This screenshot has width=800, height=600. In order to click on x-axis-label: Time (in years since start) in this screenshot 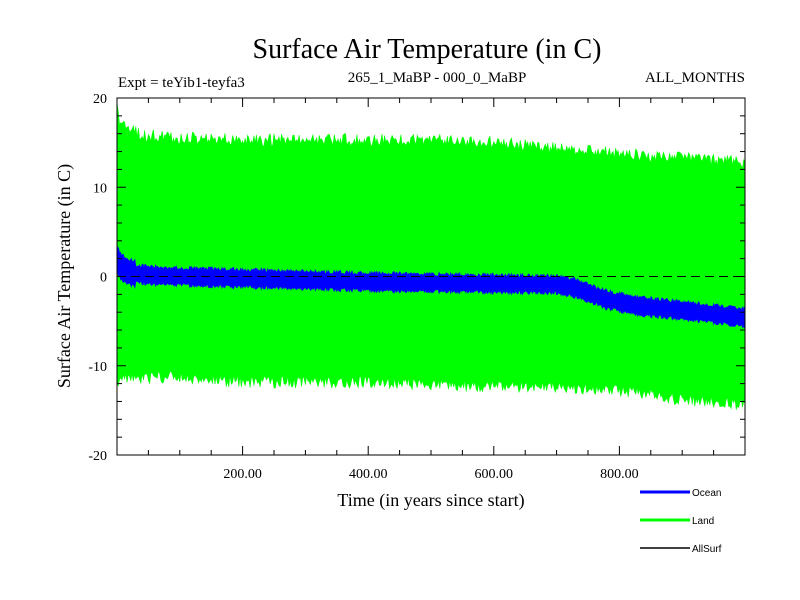, I will do `click(430, 500)`.